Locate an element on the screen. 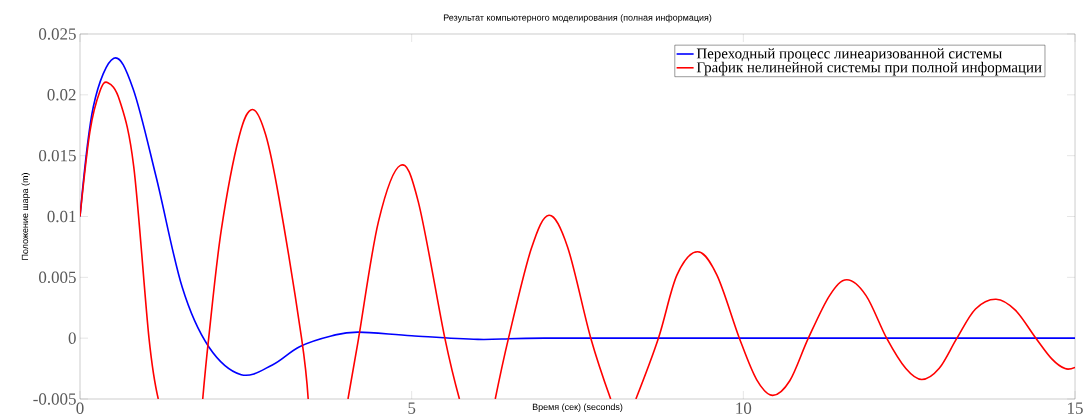 Image resolution: width=1090 pixels, height=419 pixels. legend-label: Переходный процесс линеаризованной системы is located at coordinates (849, 55).